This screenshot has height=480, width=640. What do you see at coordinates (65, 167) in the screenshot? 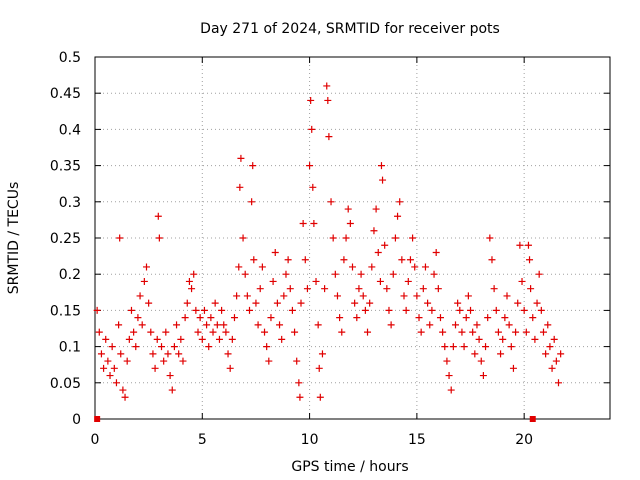
I see `y-tick-label: 0.35` at bounding box center [65, 167].